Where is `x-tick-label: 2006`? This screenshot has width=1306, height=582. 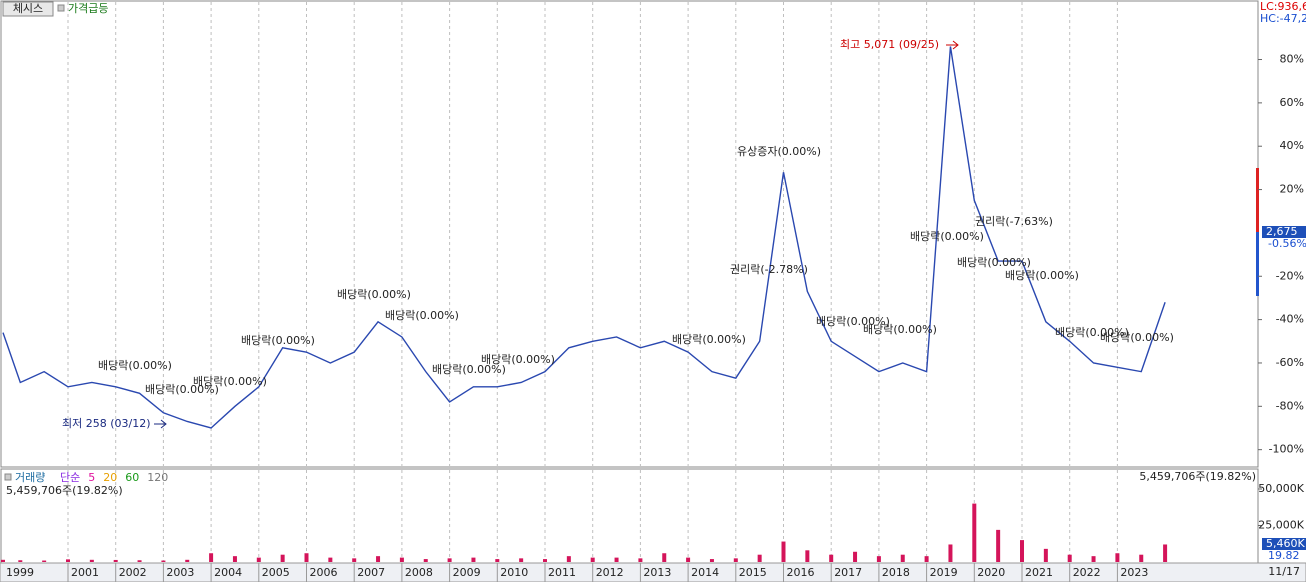
x-tick-label: 2006 is located at coordinates (324, 572).